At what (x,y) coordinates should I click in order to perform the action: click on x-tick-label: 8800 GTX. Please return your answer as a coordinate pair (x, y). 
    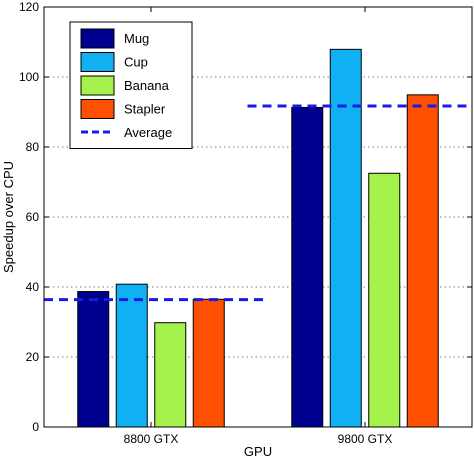
    Looking at the image, I should click on (151, 439).